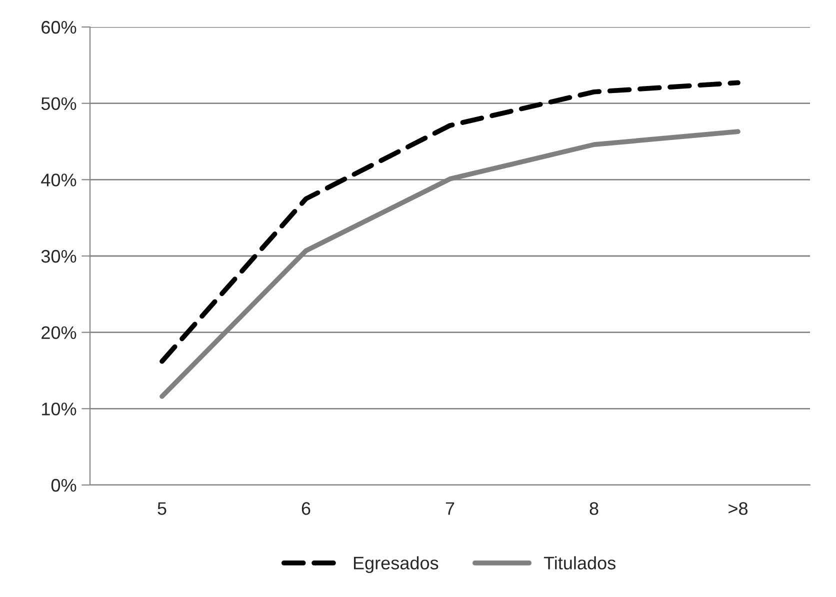 The image size is (836, 597). I want to click on x-tick-label: 5, so click(162, 508).